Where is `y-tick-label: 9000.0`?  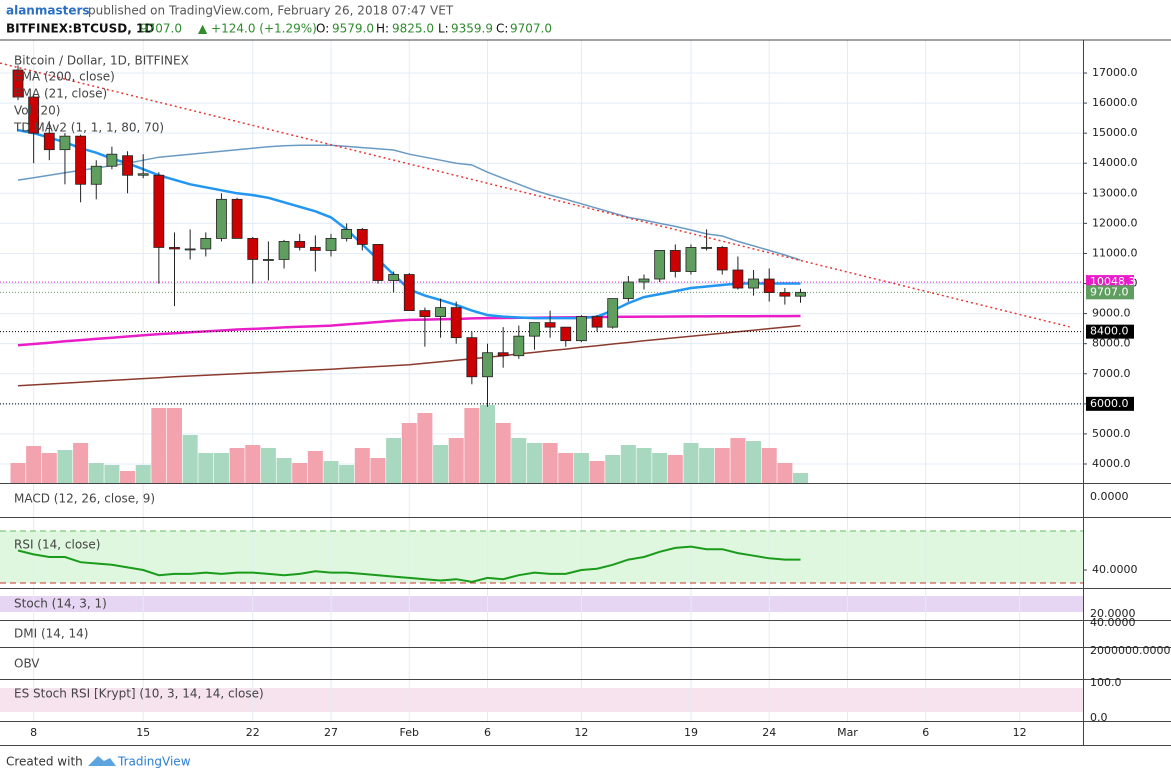
y-tick-label: 9000.0 is located at coordinates (1111, 313).